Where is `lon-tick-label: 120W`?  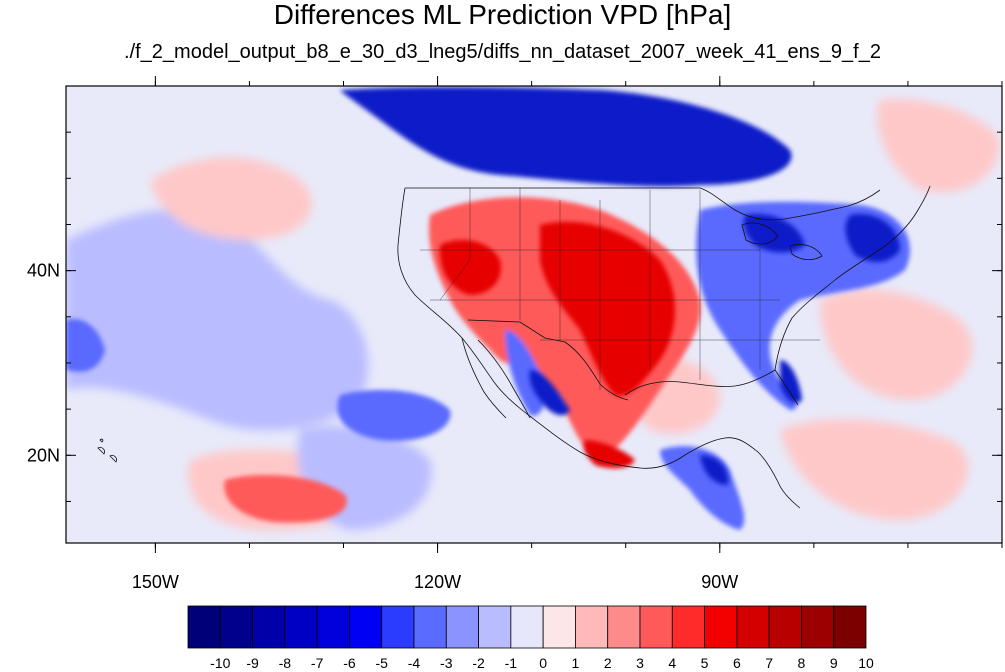
lon-tick-label: 120W is located at coordinates (437, 582).